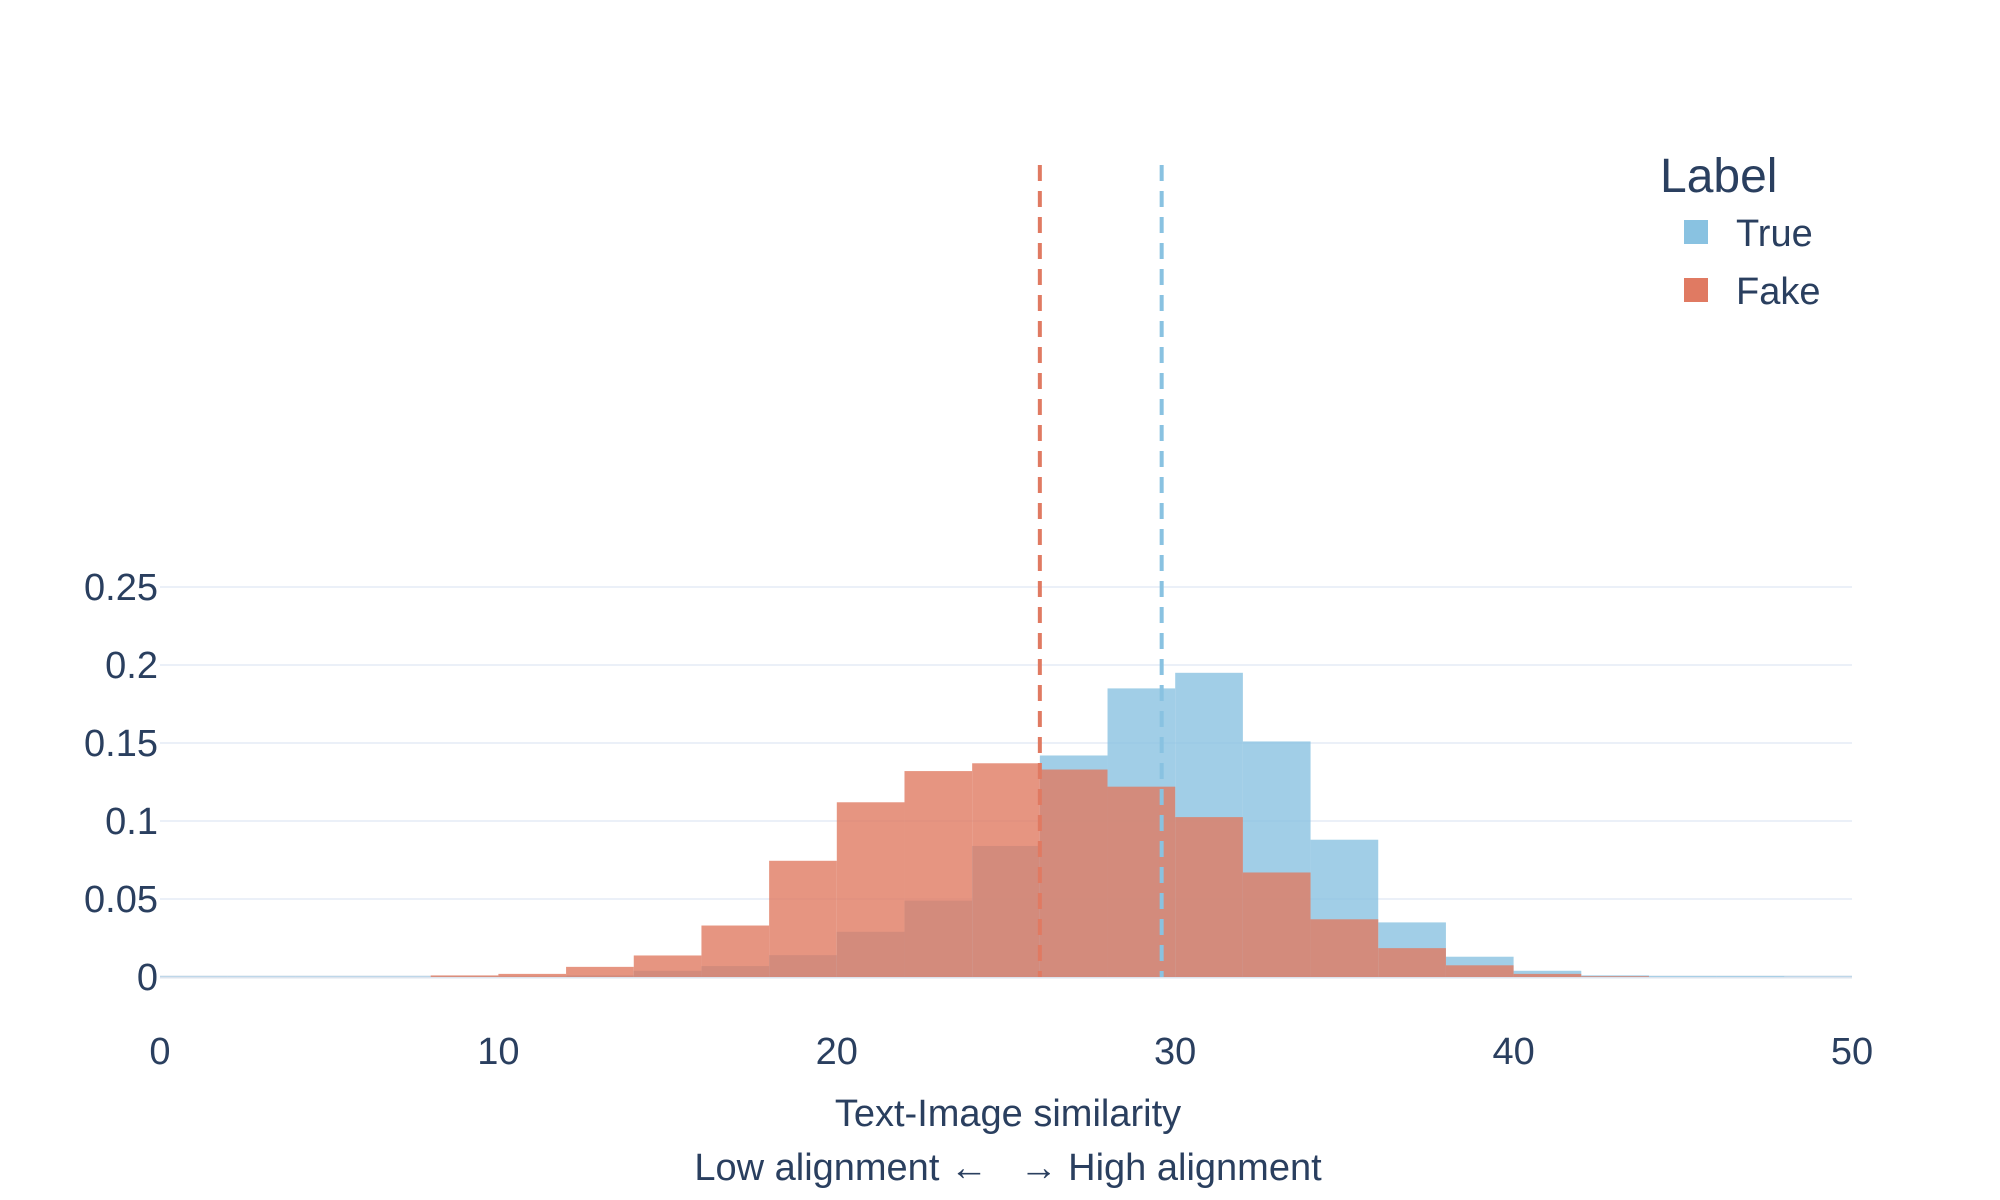  I want to click on legend: Label True Fake, so click(1740, 231).